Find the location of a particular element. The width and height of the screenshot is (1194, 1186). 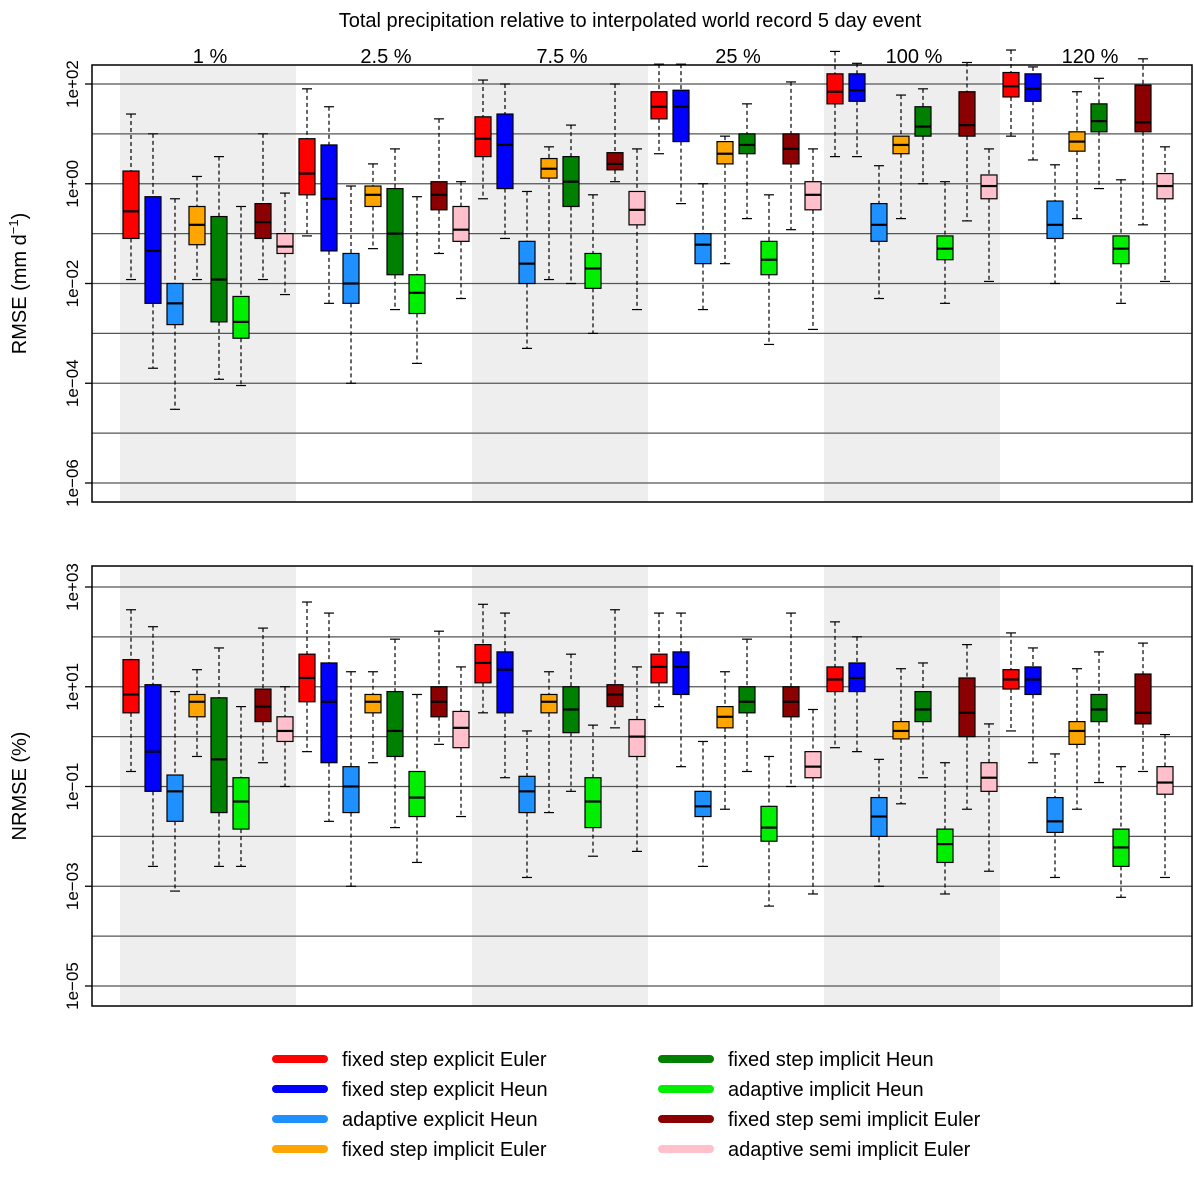

y-tick-label: 1e+01 is located at coordinates (72, 687).